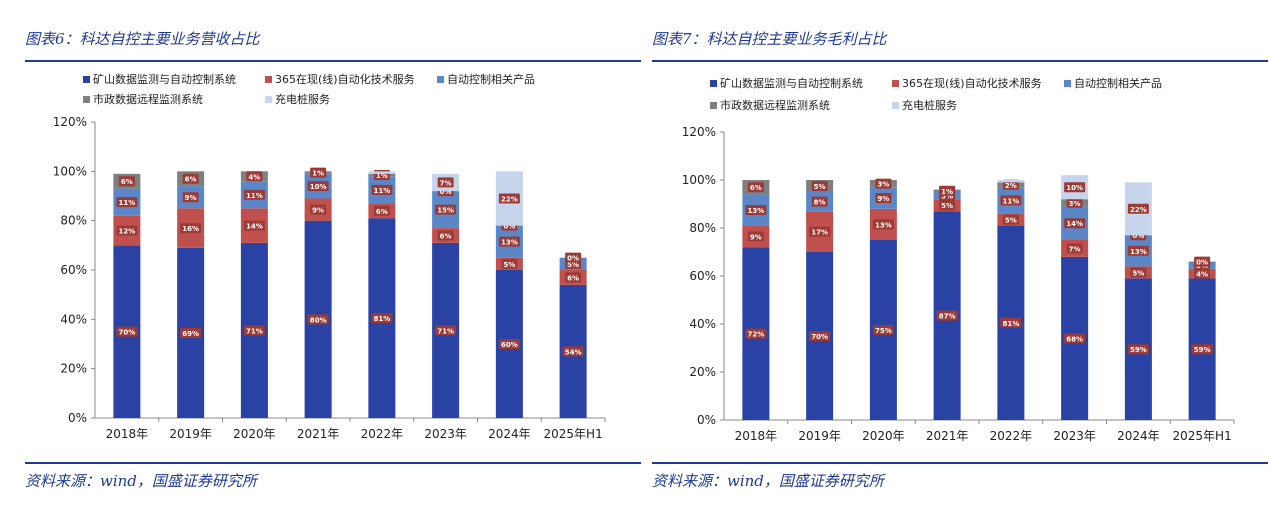 The image size is (1269, 520). I want to click on data-label: 81%, so click(1010, 324).